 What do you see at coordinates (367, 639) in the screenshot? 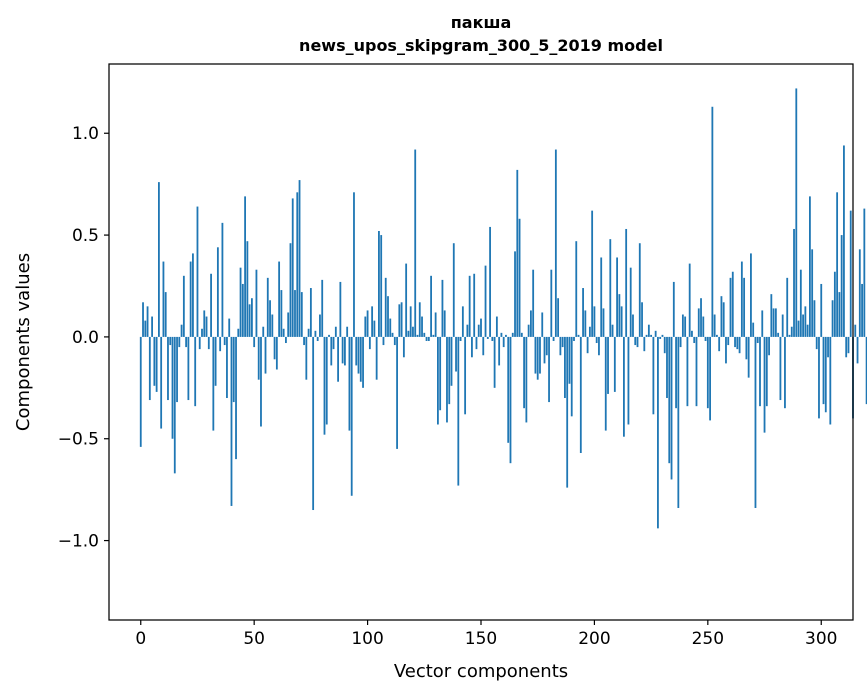
I see `x-tick-label-2: 100` at bounding box center [367, 639].